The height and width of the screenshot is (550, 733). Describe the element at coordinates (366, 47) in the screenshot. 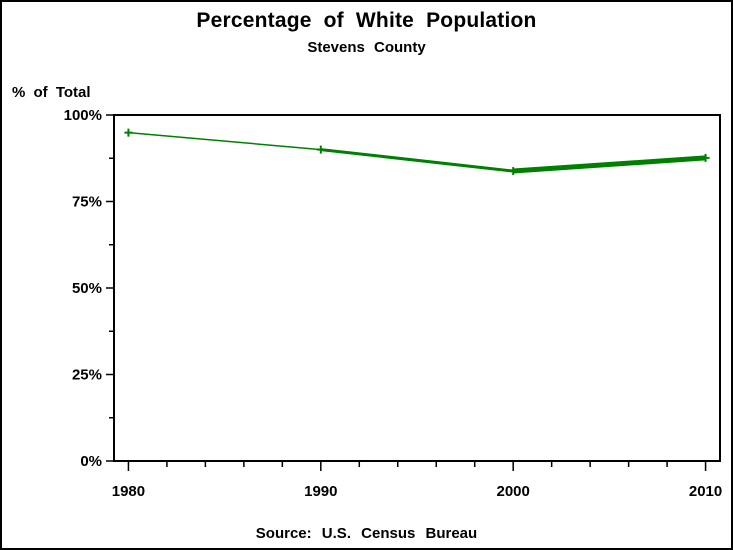

I see `chart-subtitle: Stevens County` at that location.